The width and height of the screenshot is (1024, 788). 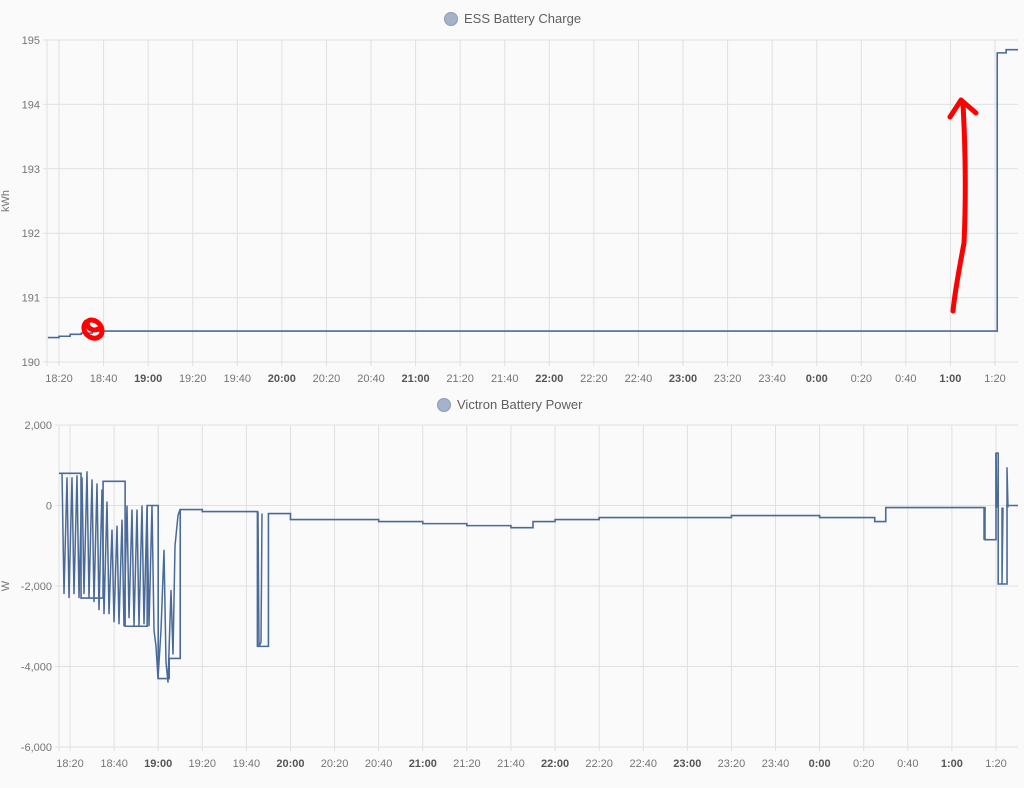 What do you see at coordinates (31, 41) in the screenshot?
I see `y-tick-label: 195` at bounding box center [31, 41].